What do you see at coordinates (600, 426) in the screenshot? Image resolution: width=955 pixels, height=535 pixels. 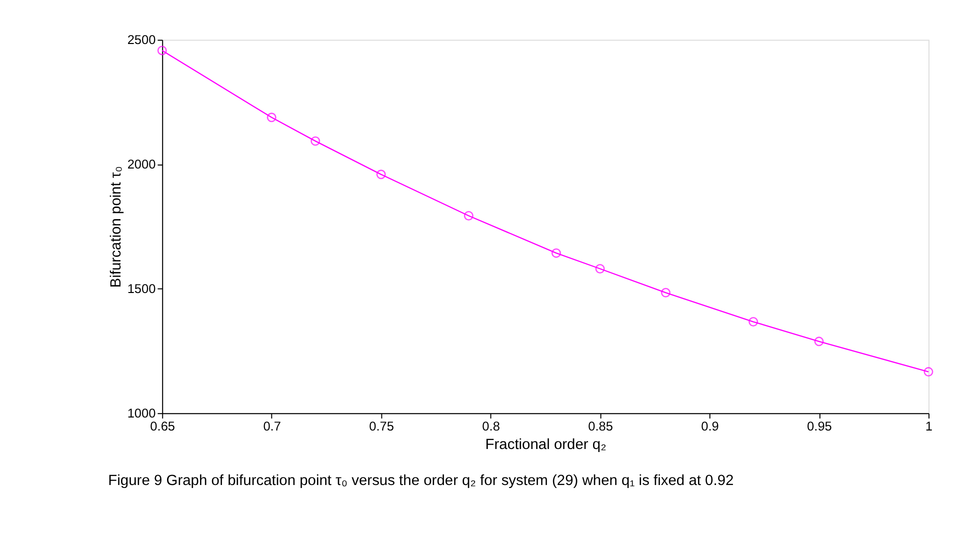 I see `x-tick-label: 0.85` at bounding box center [600, 426].